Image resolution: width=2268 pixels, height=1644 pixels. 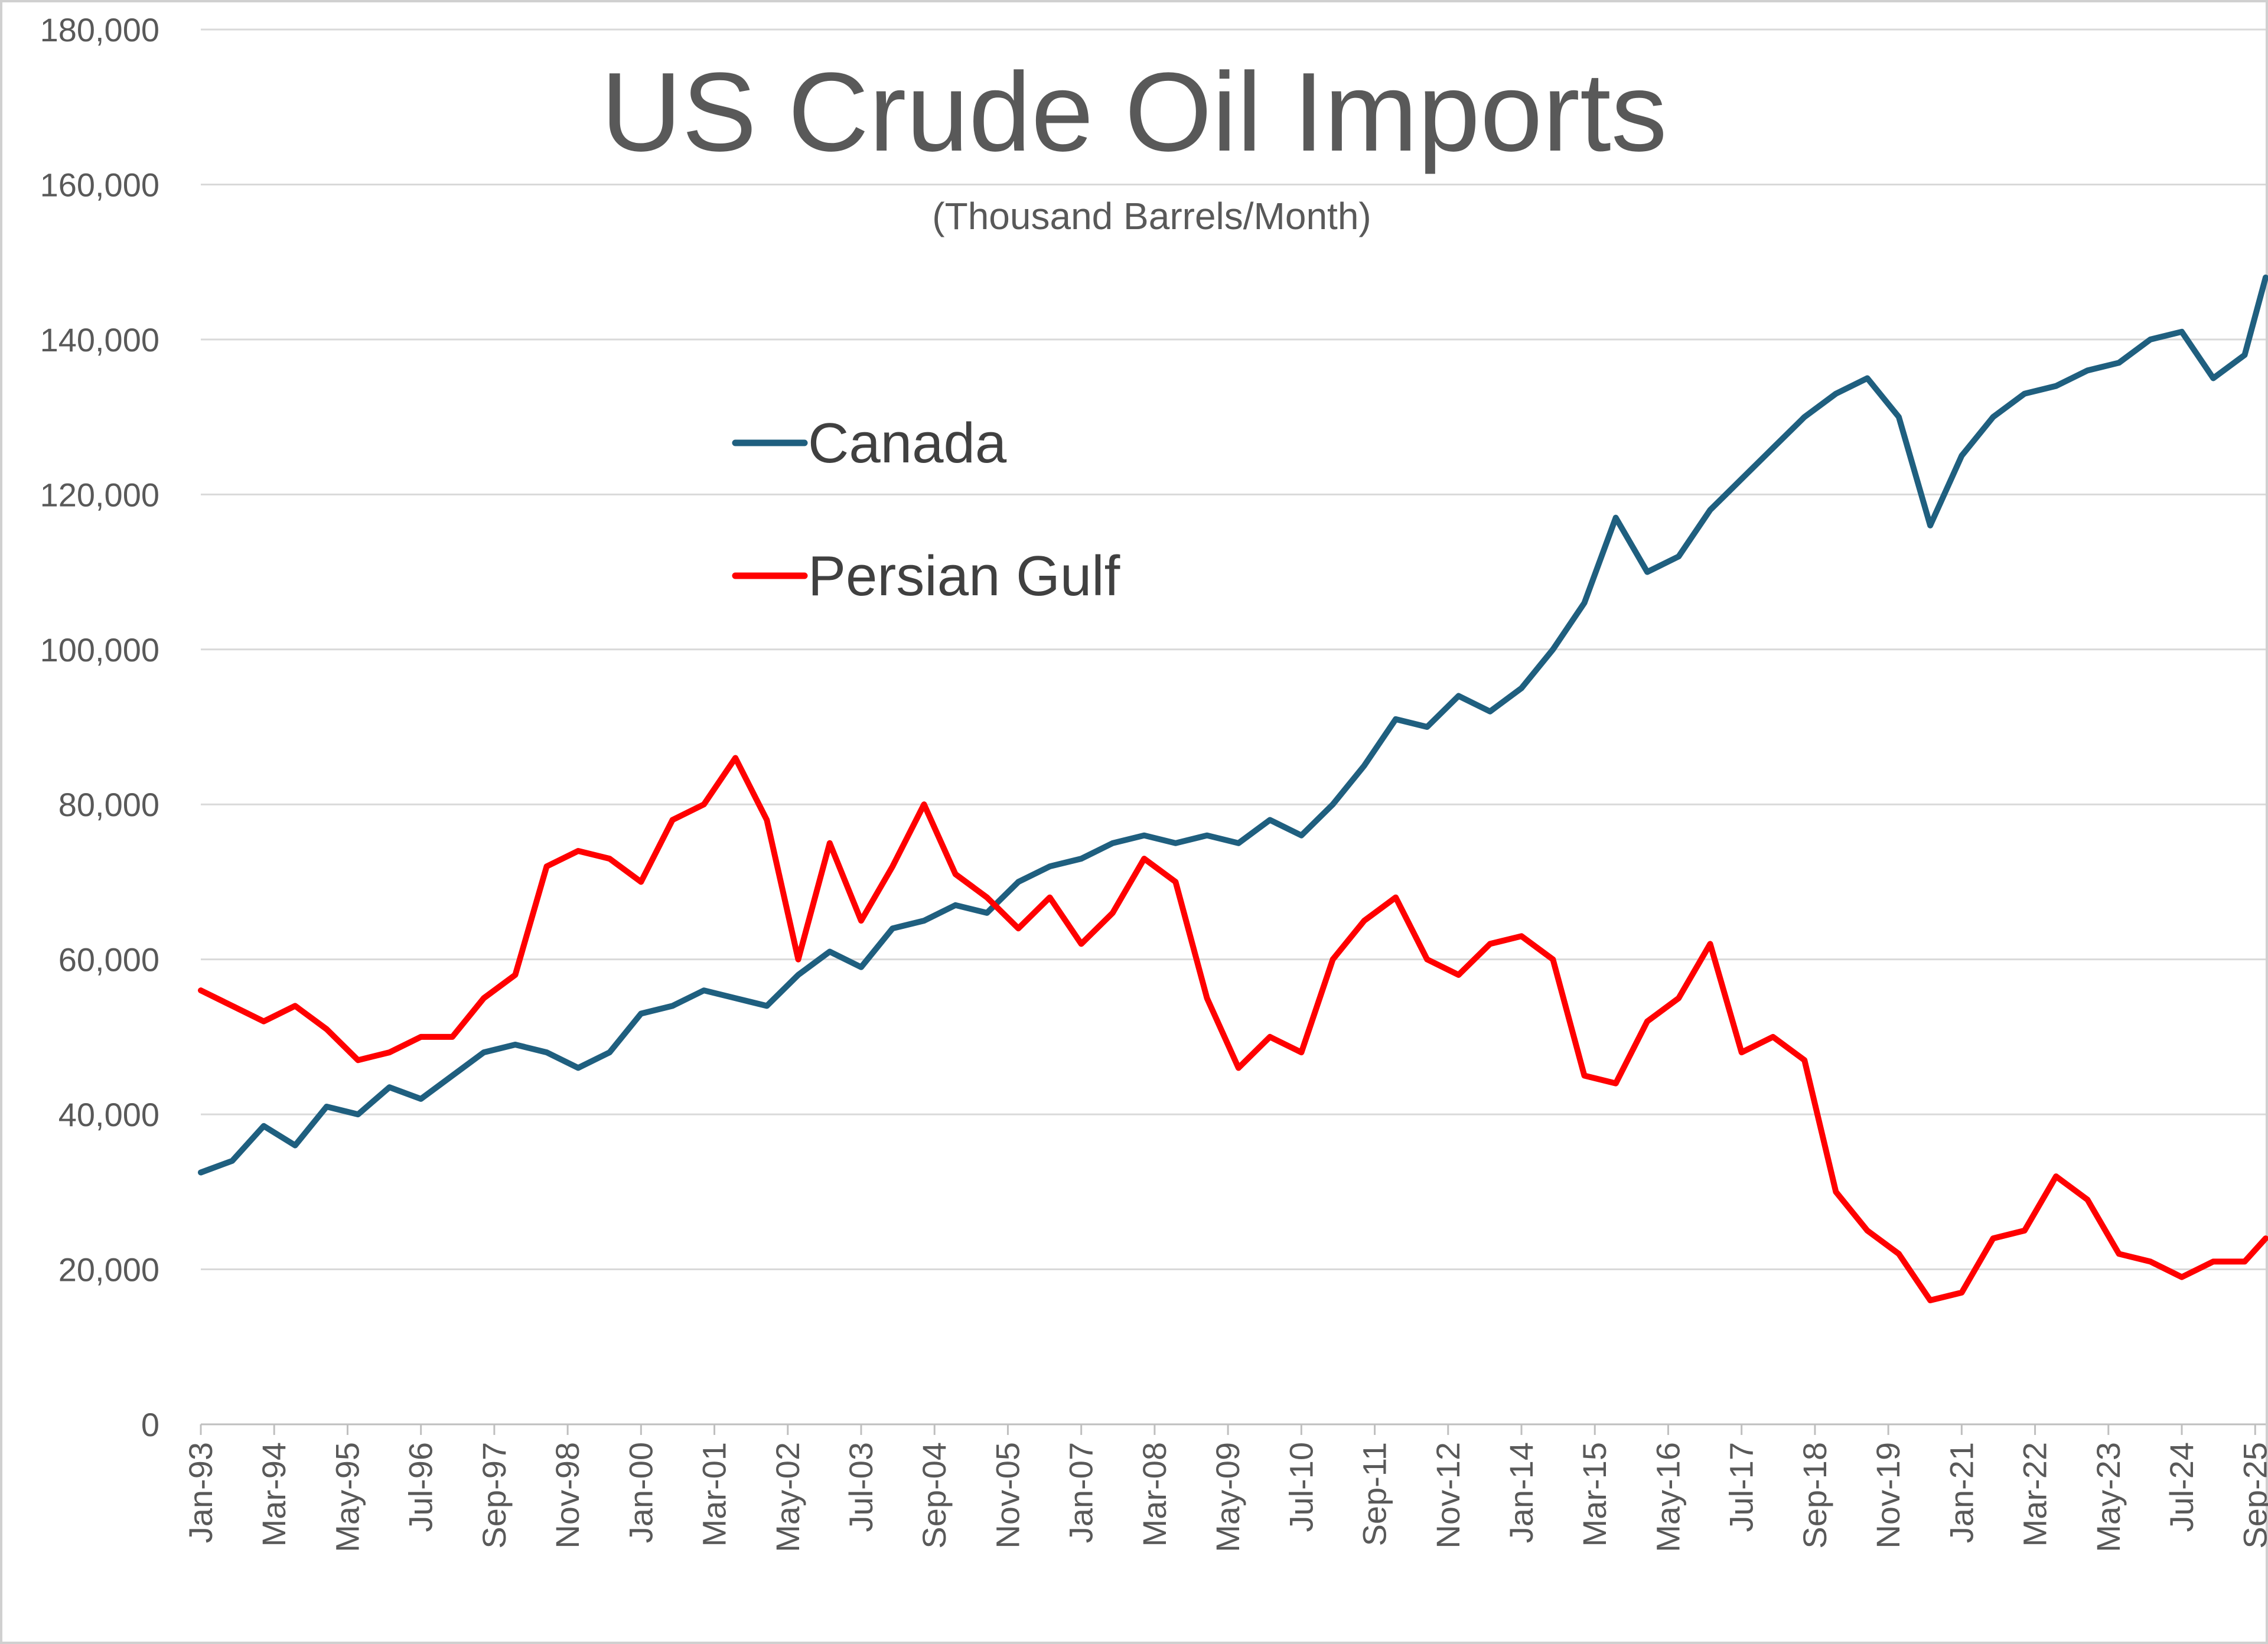 What do you see at coordinates (99, 184) in the screenshot?
I see `y-tick-label: 160,000` at bounding box center [99, 184].